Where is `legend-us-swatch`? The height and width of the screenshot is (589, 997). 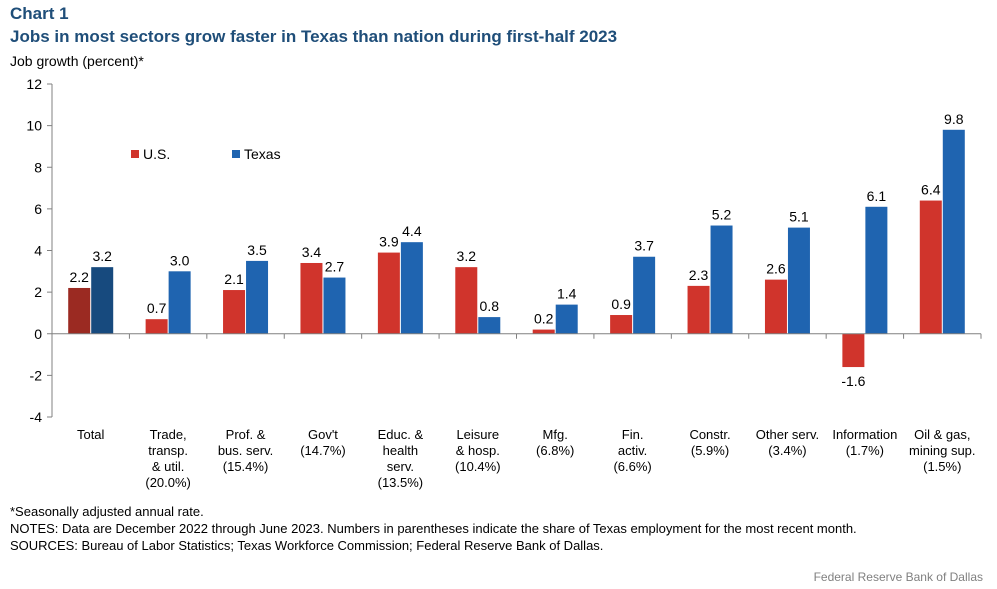 legend-us-swatch is located at coordinates (135, 154).